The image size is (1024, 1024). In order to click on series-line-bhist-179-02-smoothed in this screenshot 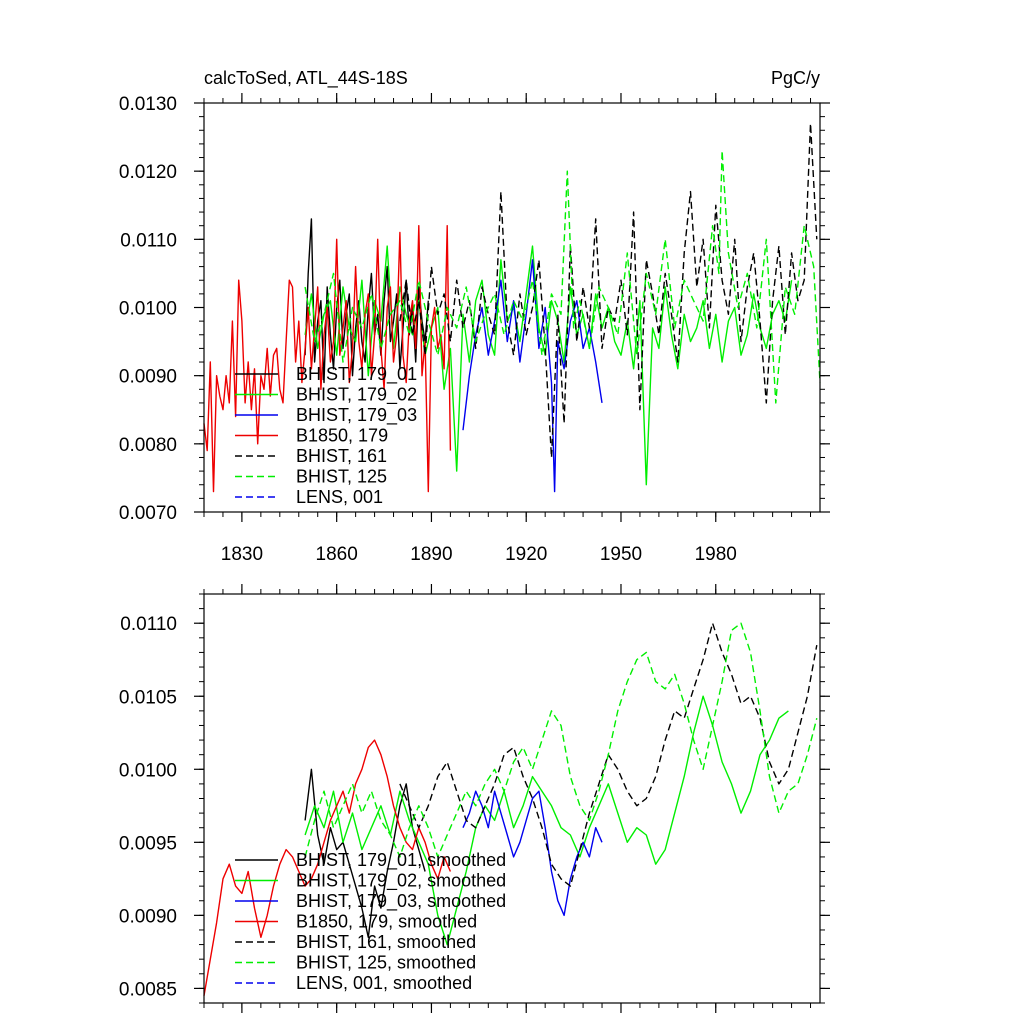, I will do `click(546, 820)`.